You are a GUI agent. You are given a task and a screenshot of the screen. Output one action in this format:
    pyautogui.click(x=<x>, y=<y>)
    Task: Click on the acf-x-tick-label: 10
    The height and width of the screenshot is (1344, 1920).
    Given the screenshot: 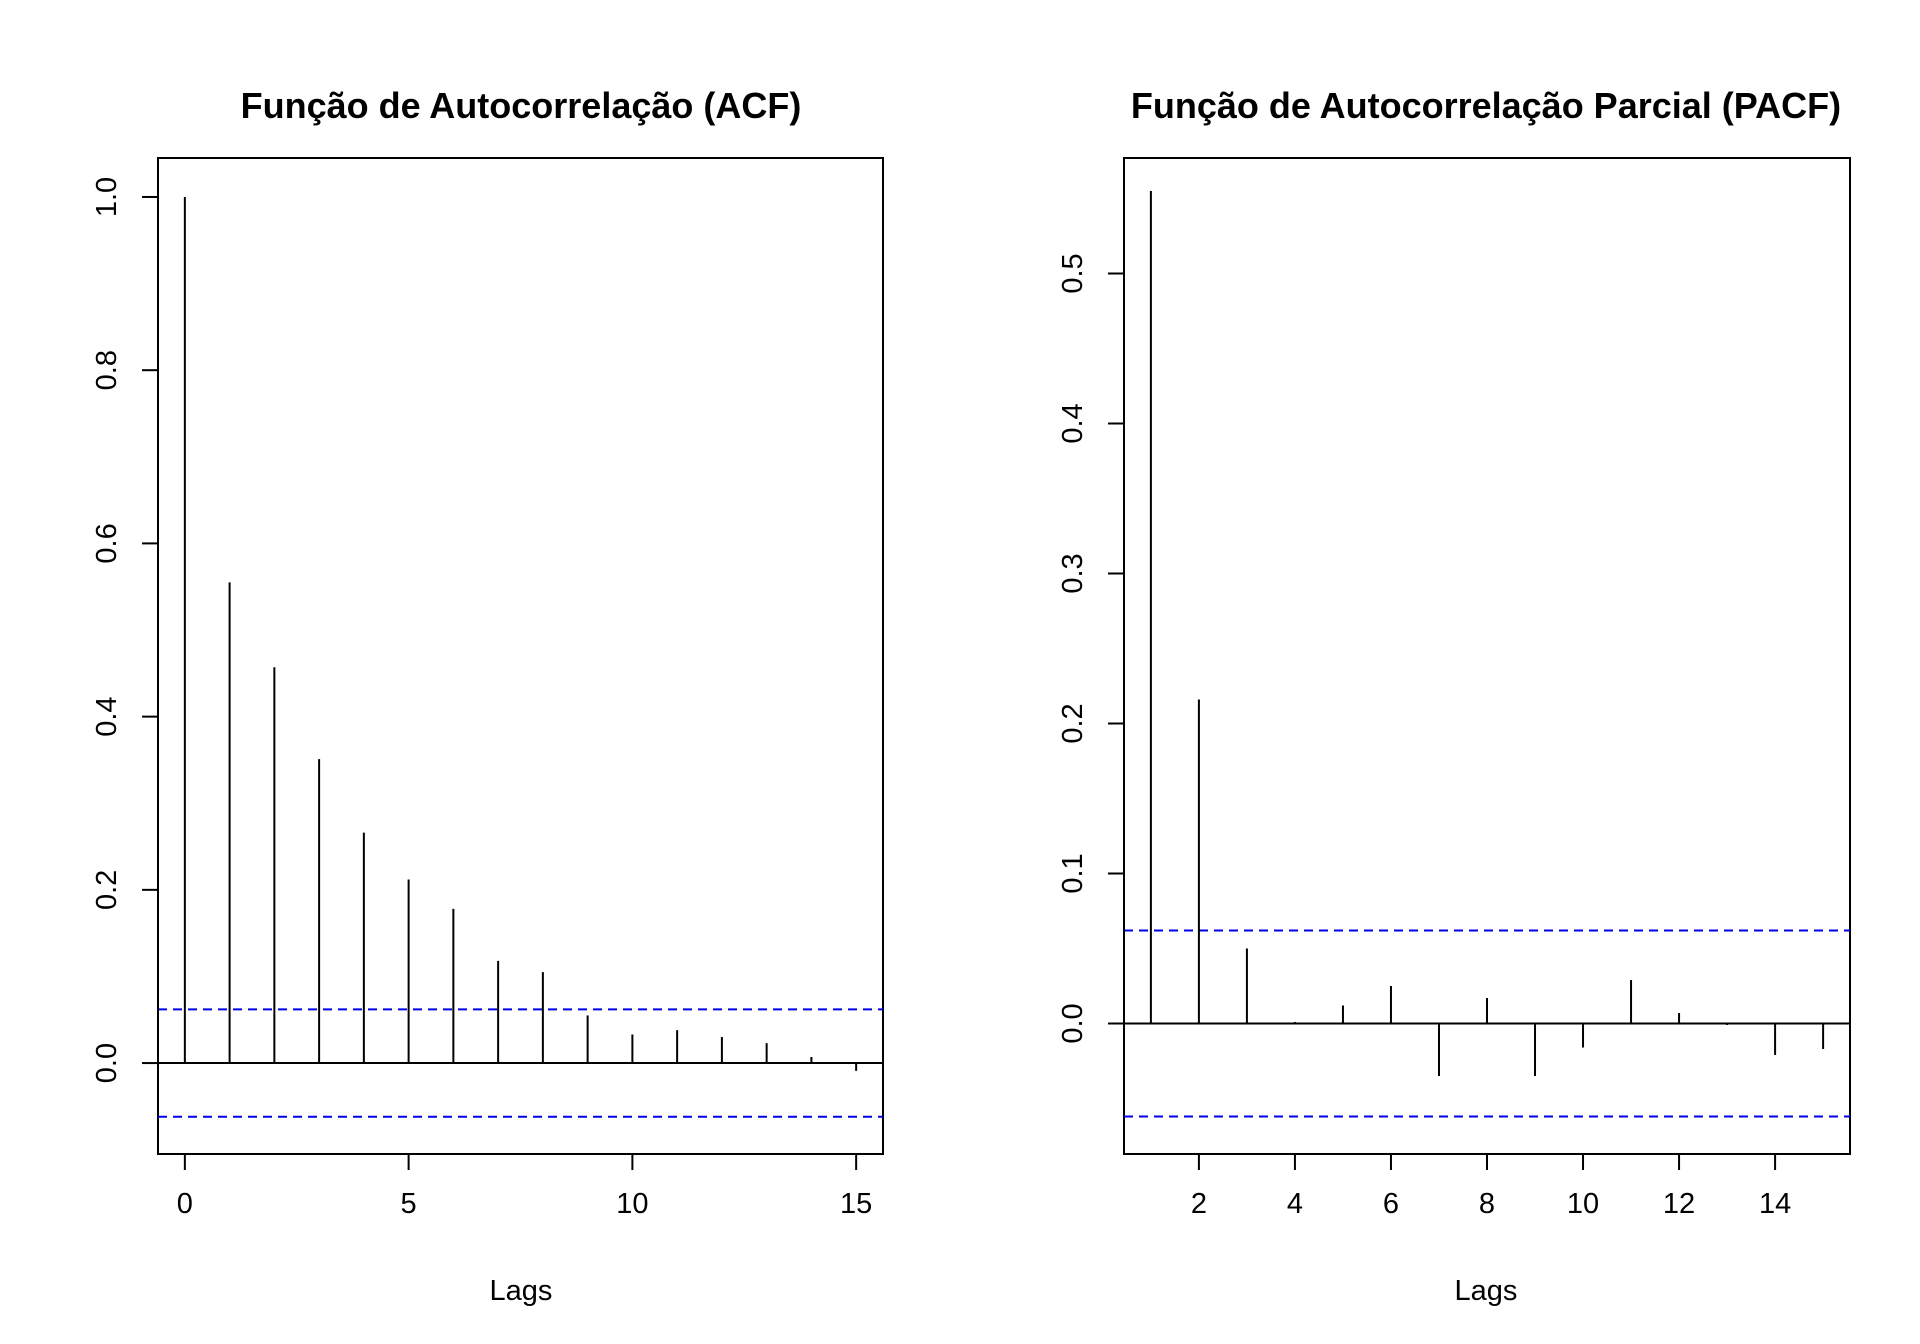 What is the action you would take?
    pyautogui.click(x=632, y=1204)
    